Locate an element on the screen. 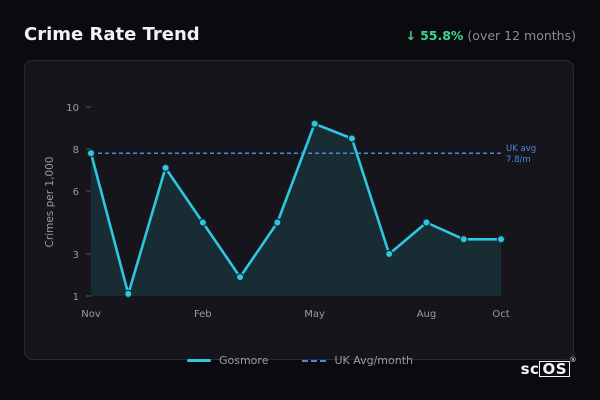 Image resolution: width=600 pixels, height=400 pixels. y-tick-label: 10 is located at coordinates (72, 108).